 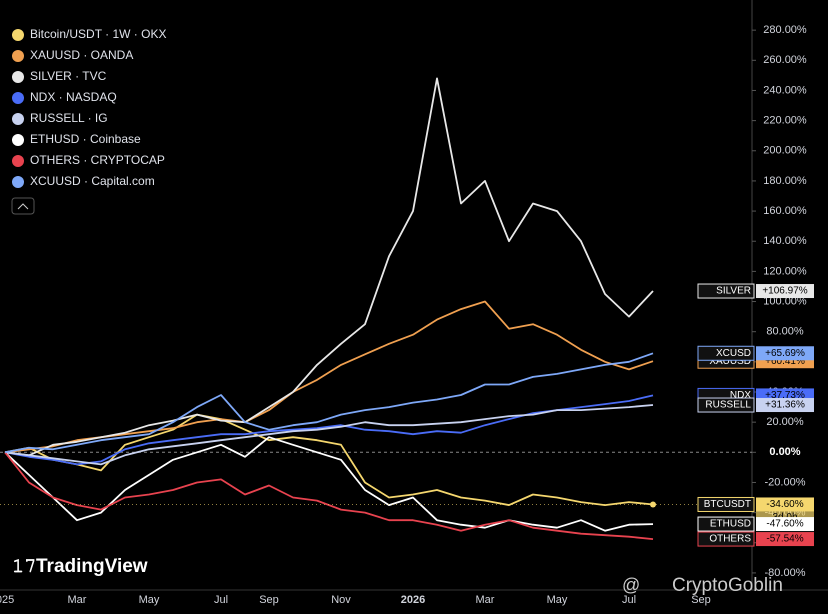 What do you see at coordinates (785, 422) in the screenshot?
I see `y-tick-label: 20.00%` at bounding box center [785, 422].